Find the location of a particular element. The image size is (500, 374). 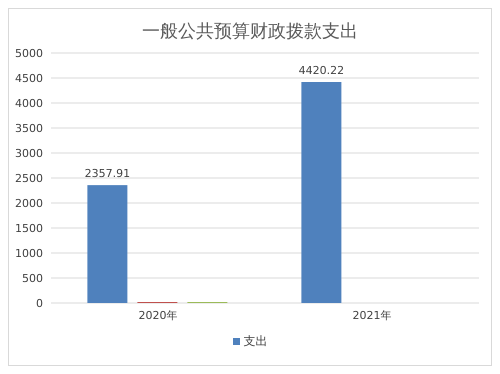

y-tick-label: 4500 is located at coordinates (29, 78).